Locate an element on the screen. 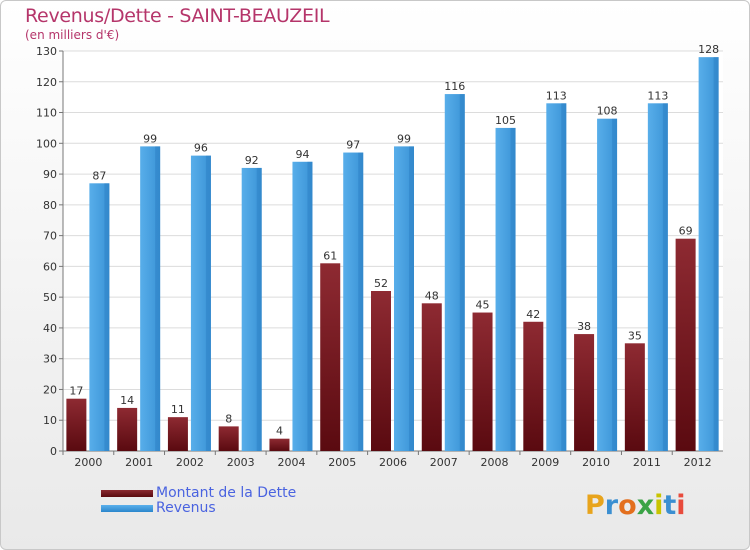 The height and width of the screenshot is (550, 750). legend-swatch-revenus is located at coordinates (127, 508).